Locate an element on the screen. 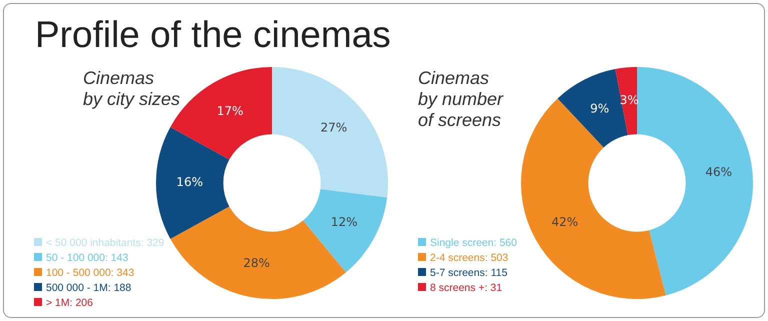 The height and width of the screenshot is (321, 768). legend-label: 8 screens +: 31 is located at coordinates (466, 288).